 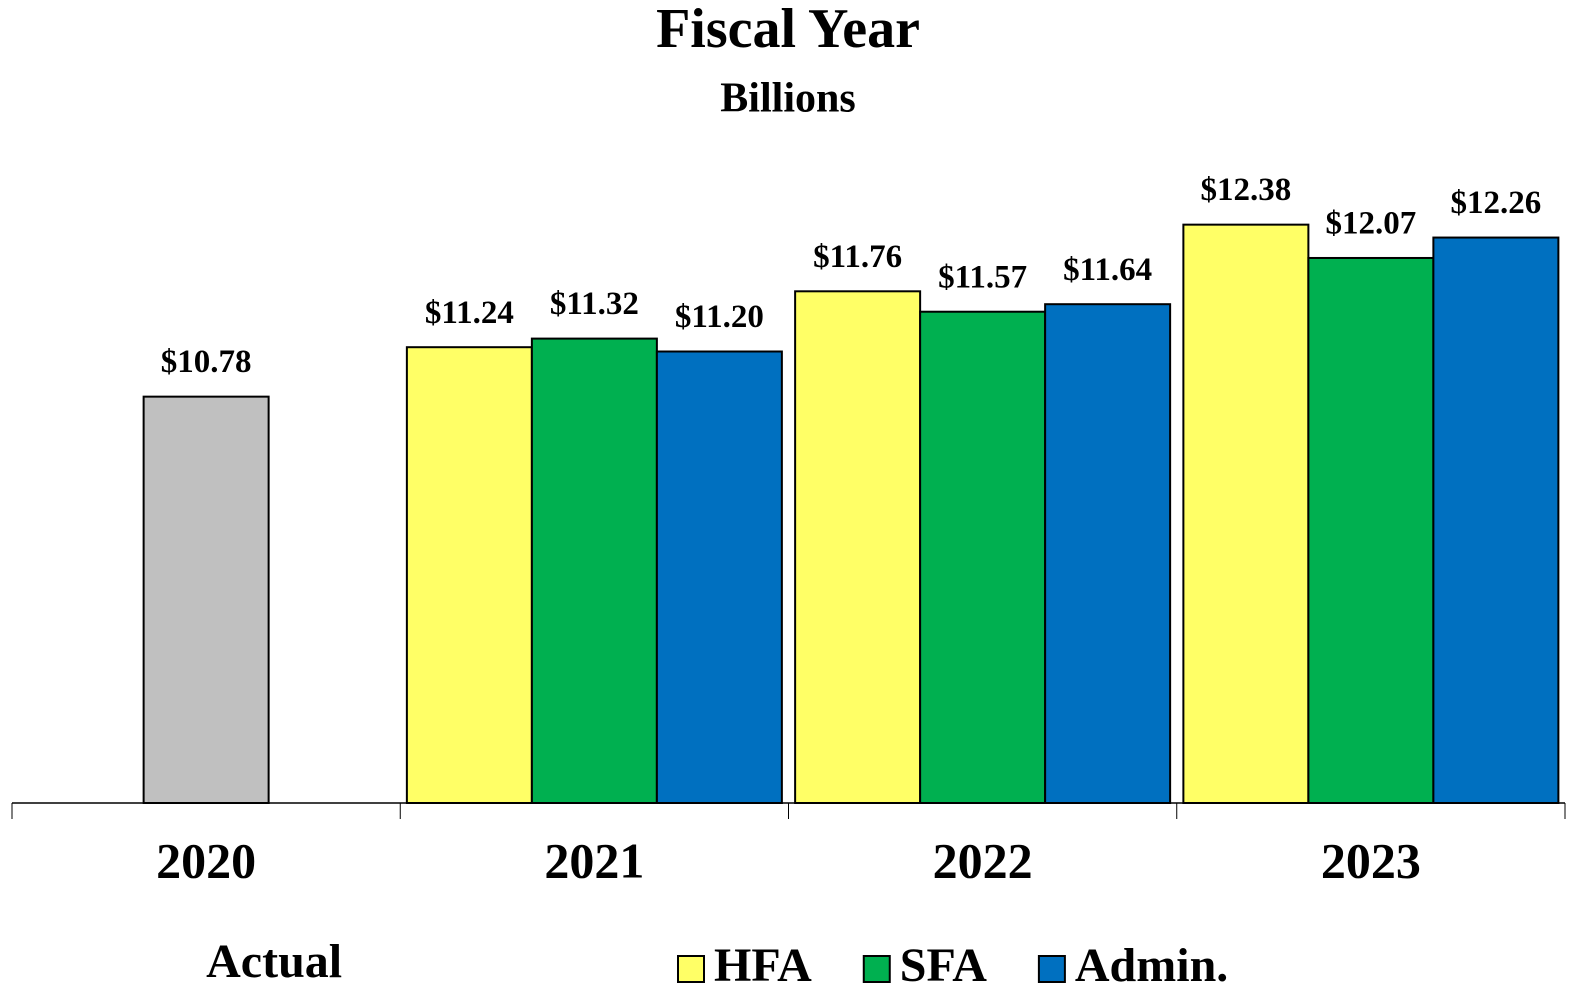 What do you see at coordinates (983, 860) in the screenshot?
I see `x-tick-label: 2022` at bounding box center [983, 860].